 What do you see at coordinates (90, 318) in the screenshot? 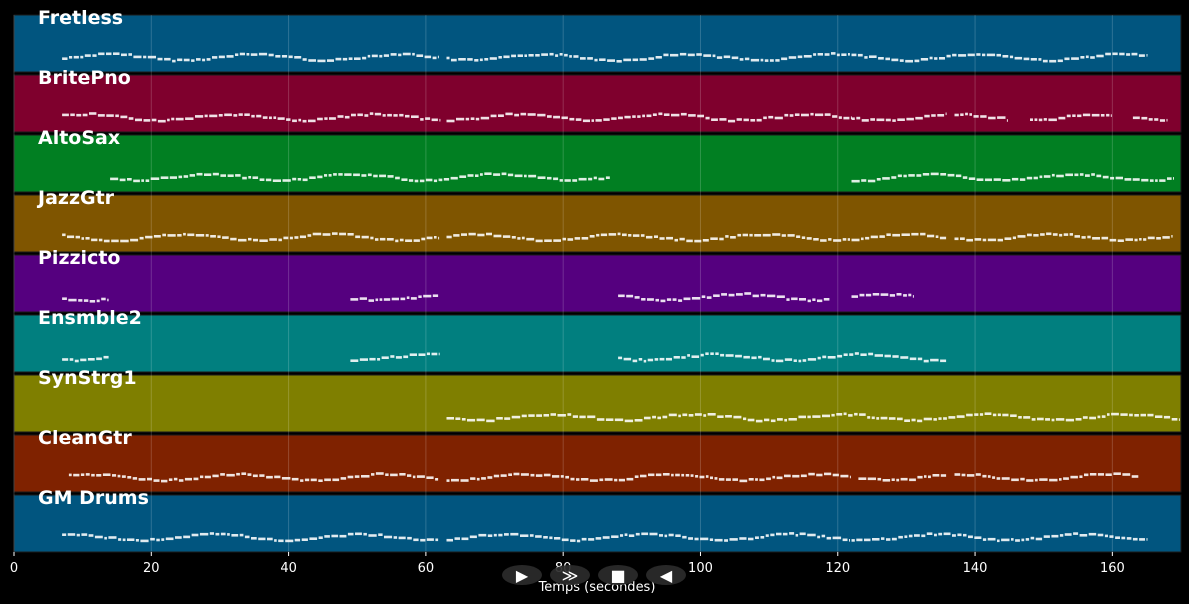
I see `track-label-ensmble2: Ensmble2` at bounding box center [90, 318].